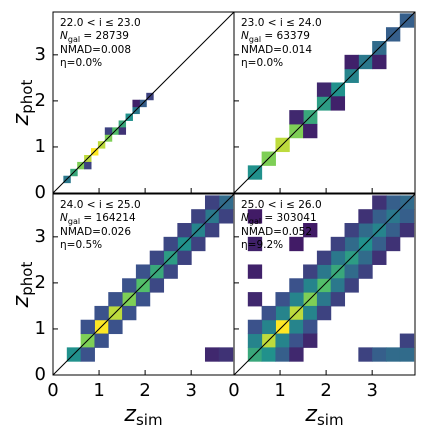  I want to click on range-label: 25.0 < i ≤ 26.0, so click(281, 205).